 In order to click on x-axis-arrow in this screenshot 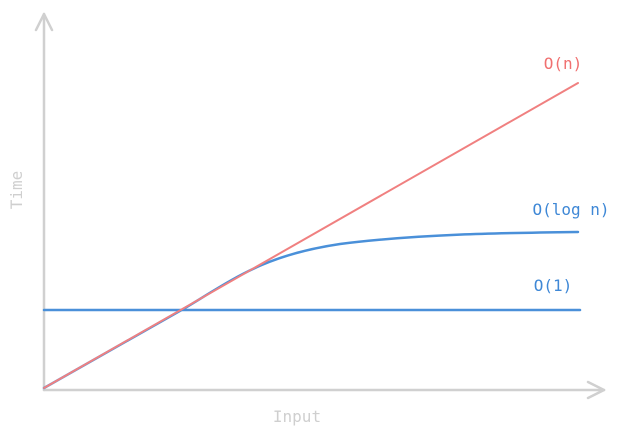, I will do `click(596, 390)`.